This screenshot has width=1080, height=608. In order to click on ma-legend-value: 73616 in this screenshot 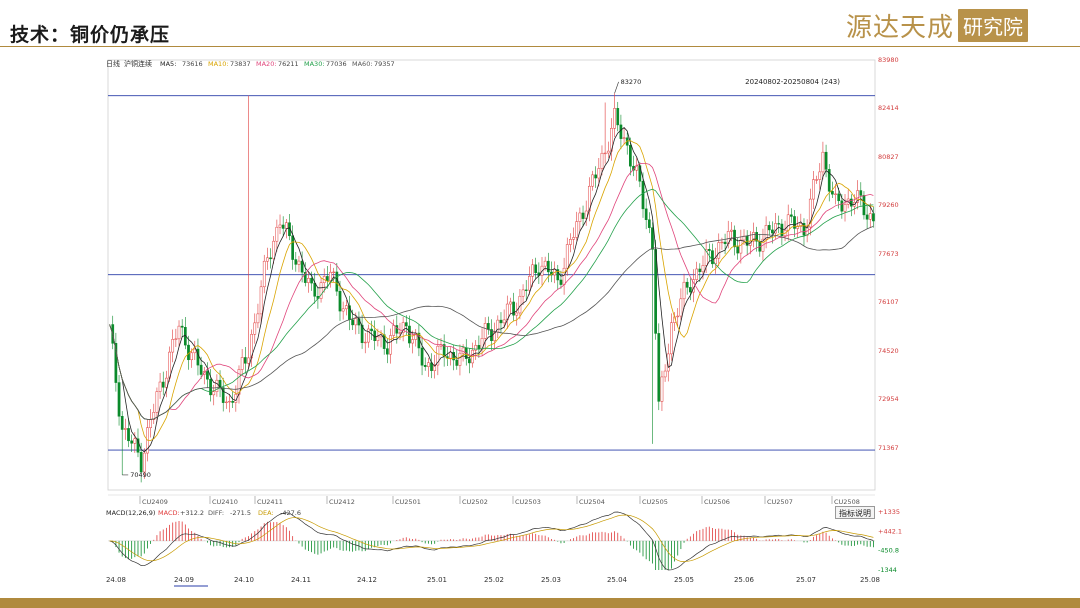, I will do `click(192, 64)`.